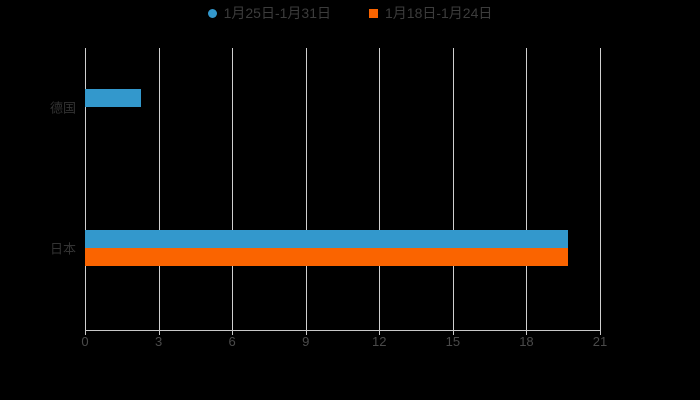 This screenshot has width=700, height=400. I want to click on x-tick-label-6: 6, so click(232, 341).